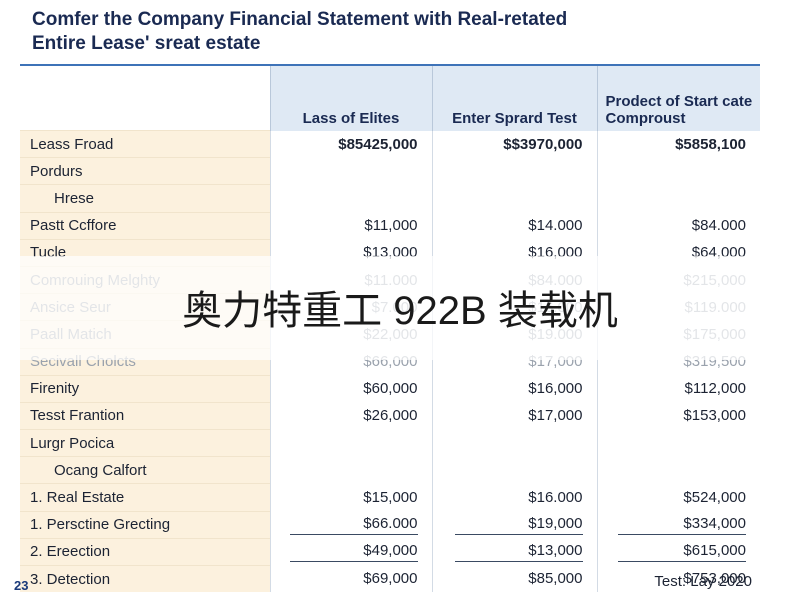 The width and height of the screenshot is (800, 600). I want to click on table-row: Pordurs, so click(390, 171).